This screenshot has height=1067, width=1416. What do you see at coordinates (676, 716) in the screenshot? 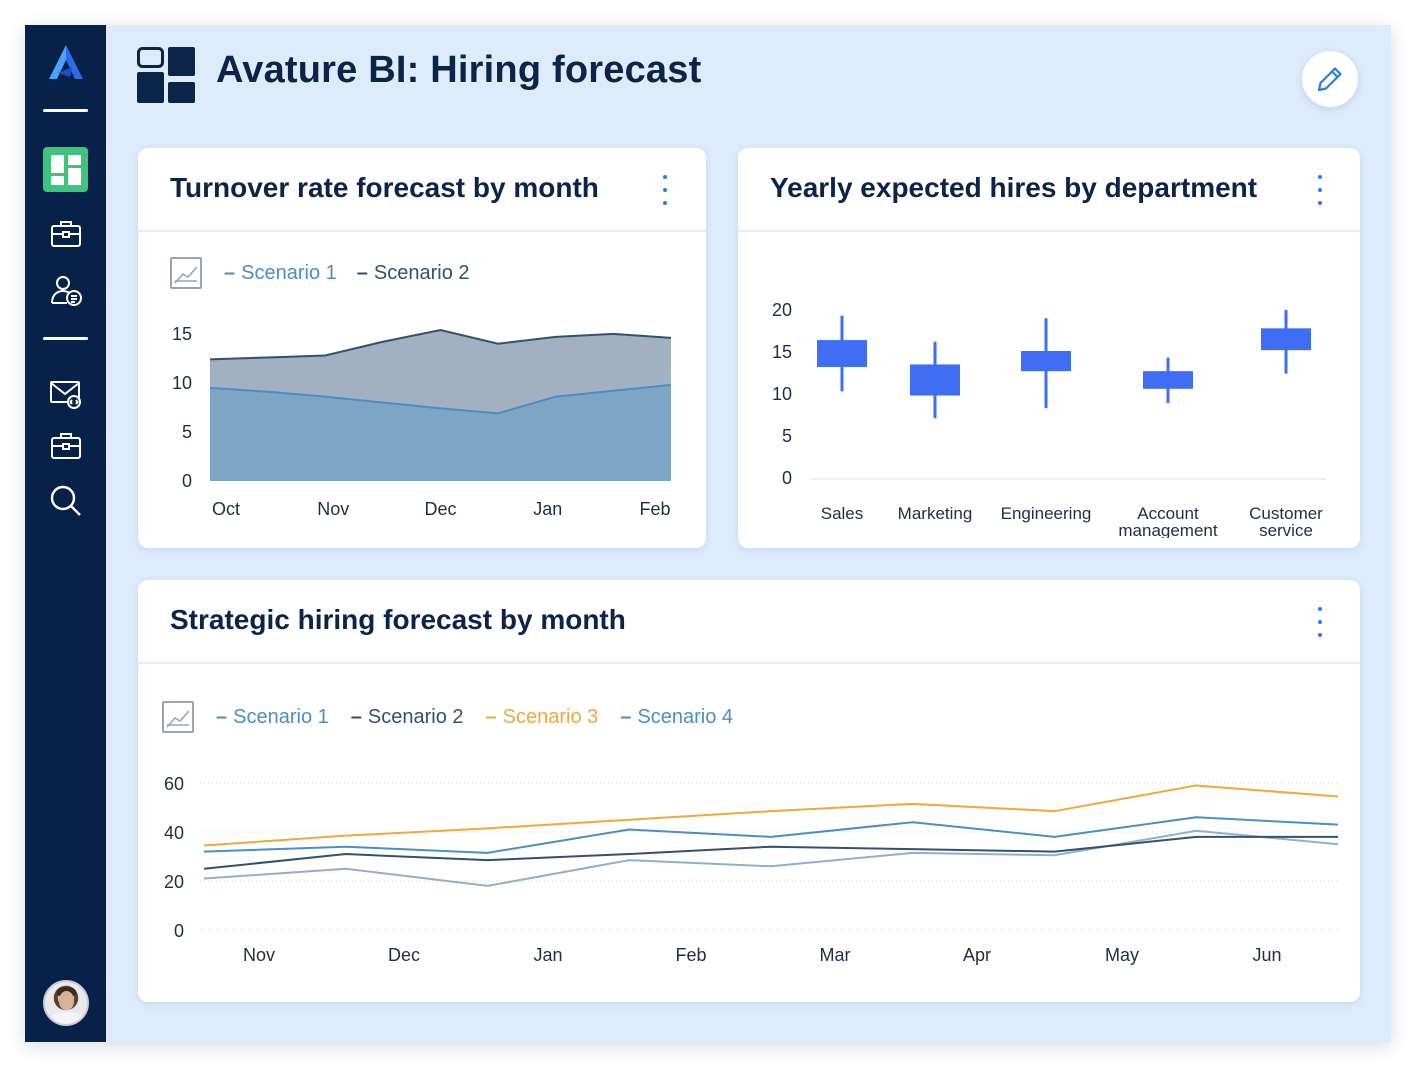
I see `legend-item-scenario-4: – Scenario 4` at bounding box center [676, 716].